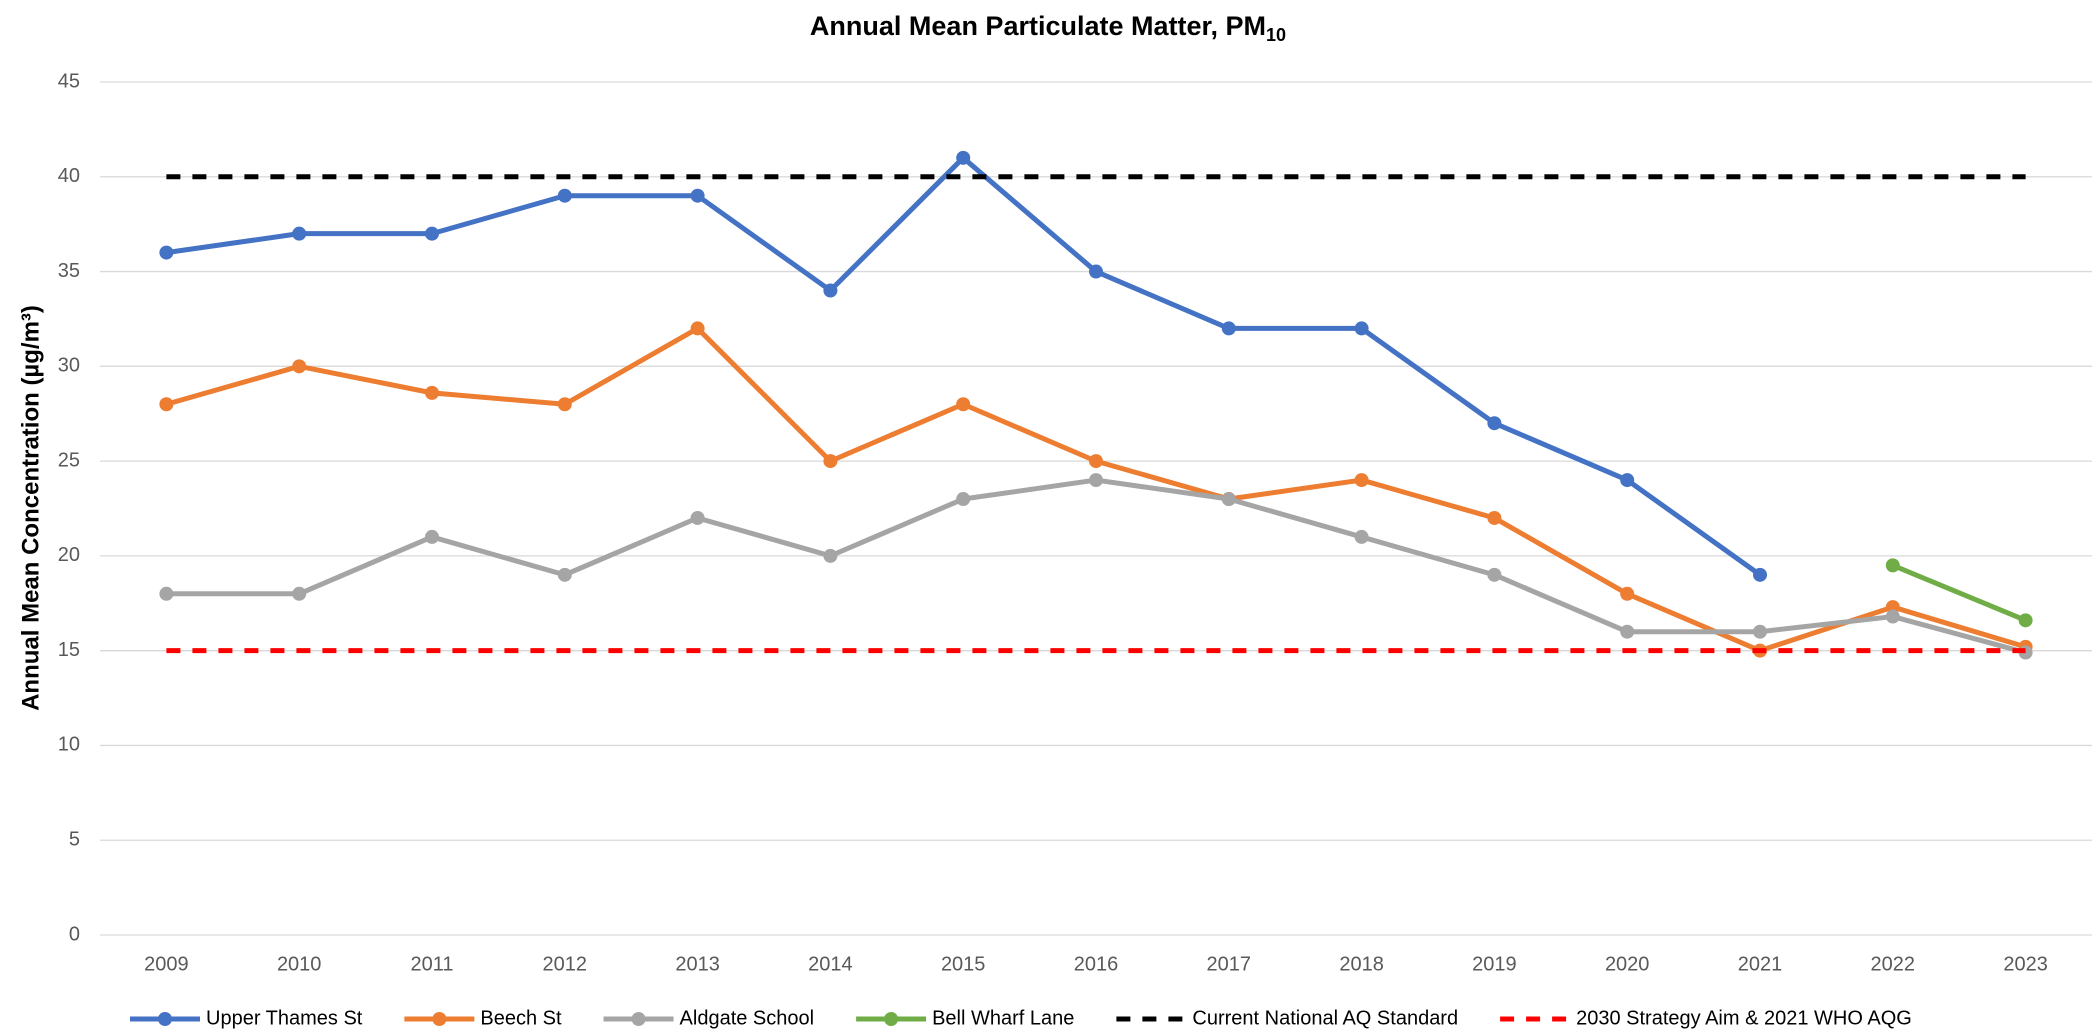 The image size is (2097, 1034). Describe the element at coordinates (830, 964) in the screenshot. I see `x-tick-label: 2014` at that location.